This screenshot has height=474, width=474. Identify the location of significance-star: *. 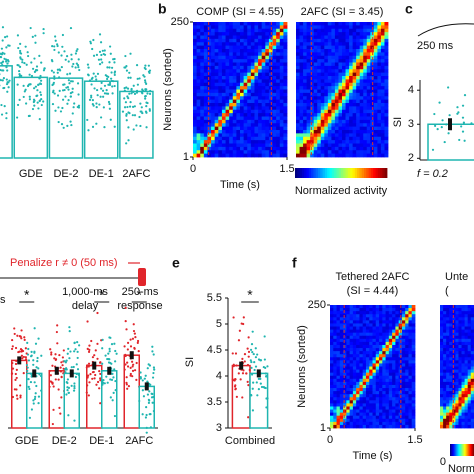
(250, 295).